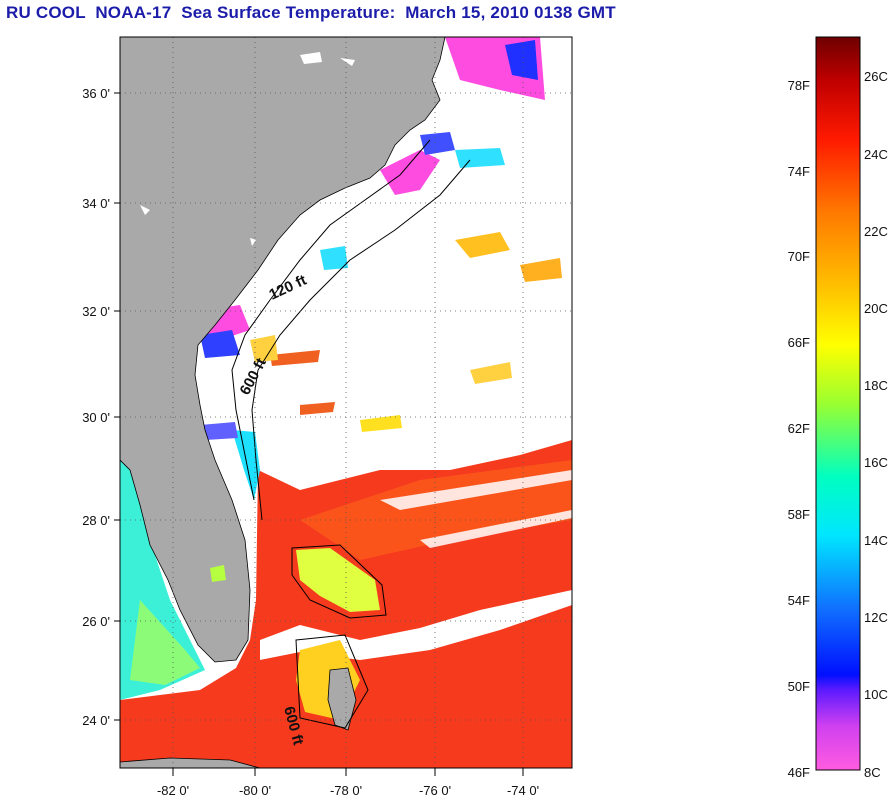 This screenshot has width=889, height=801. What do you see at coordinates (523, 790) in the screenshot?
I see `lon-label-74: -74 0'` at bounding box center [523, 790].